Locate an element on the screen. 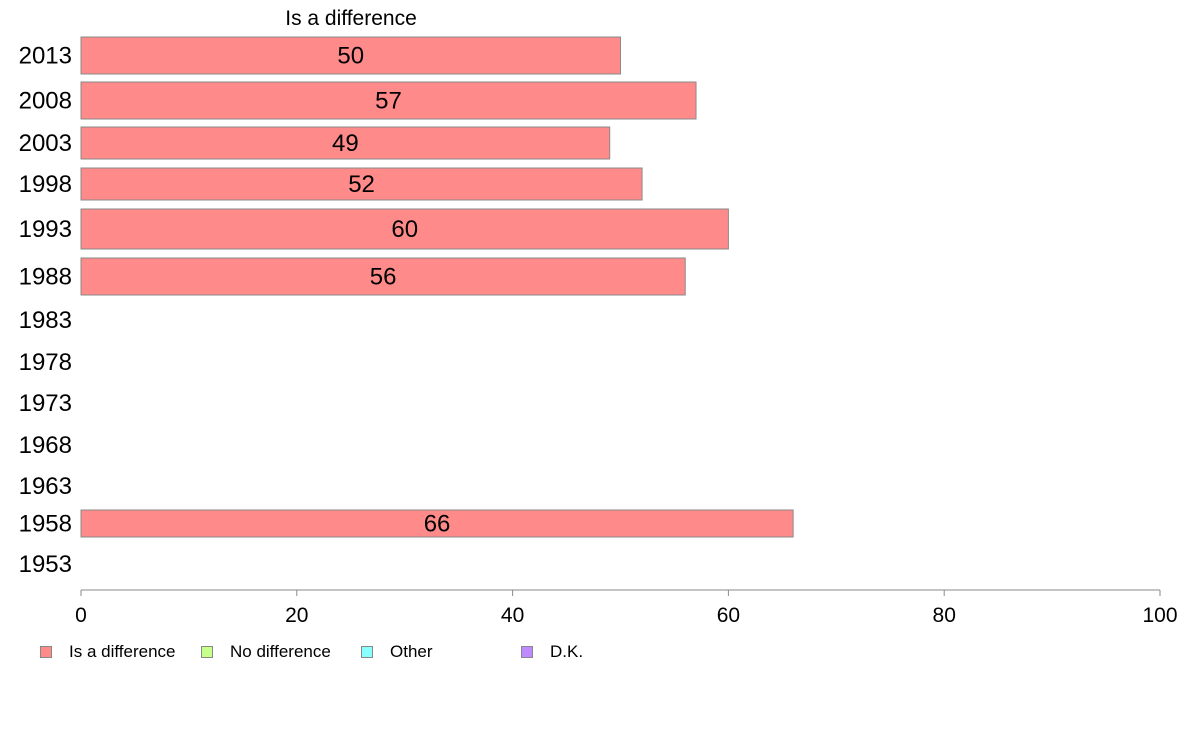  legend-label: Other is located at coordinates (411, 651).